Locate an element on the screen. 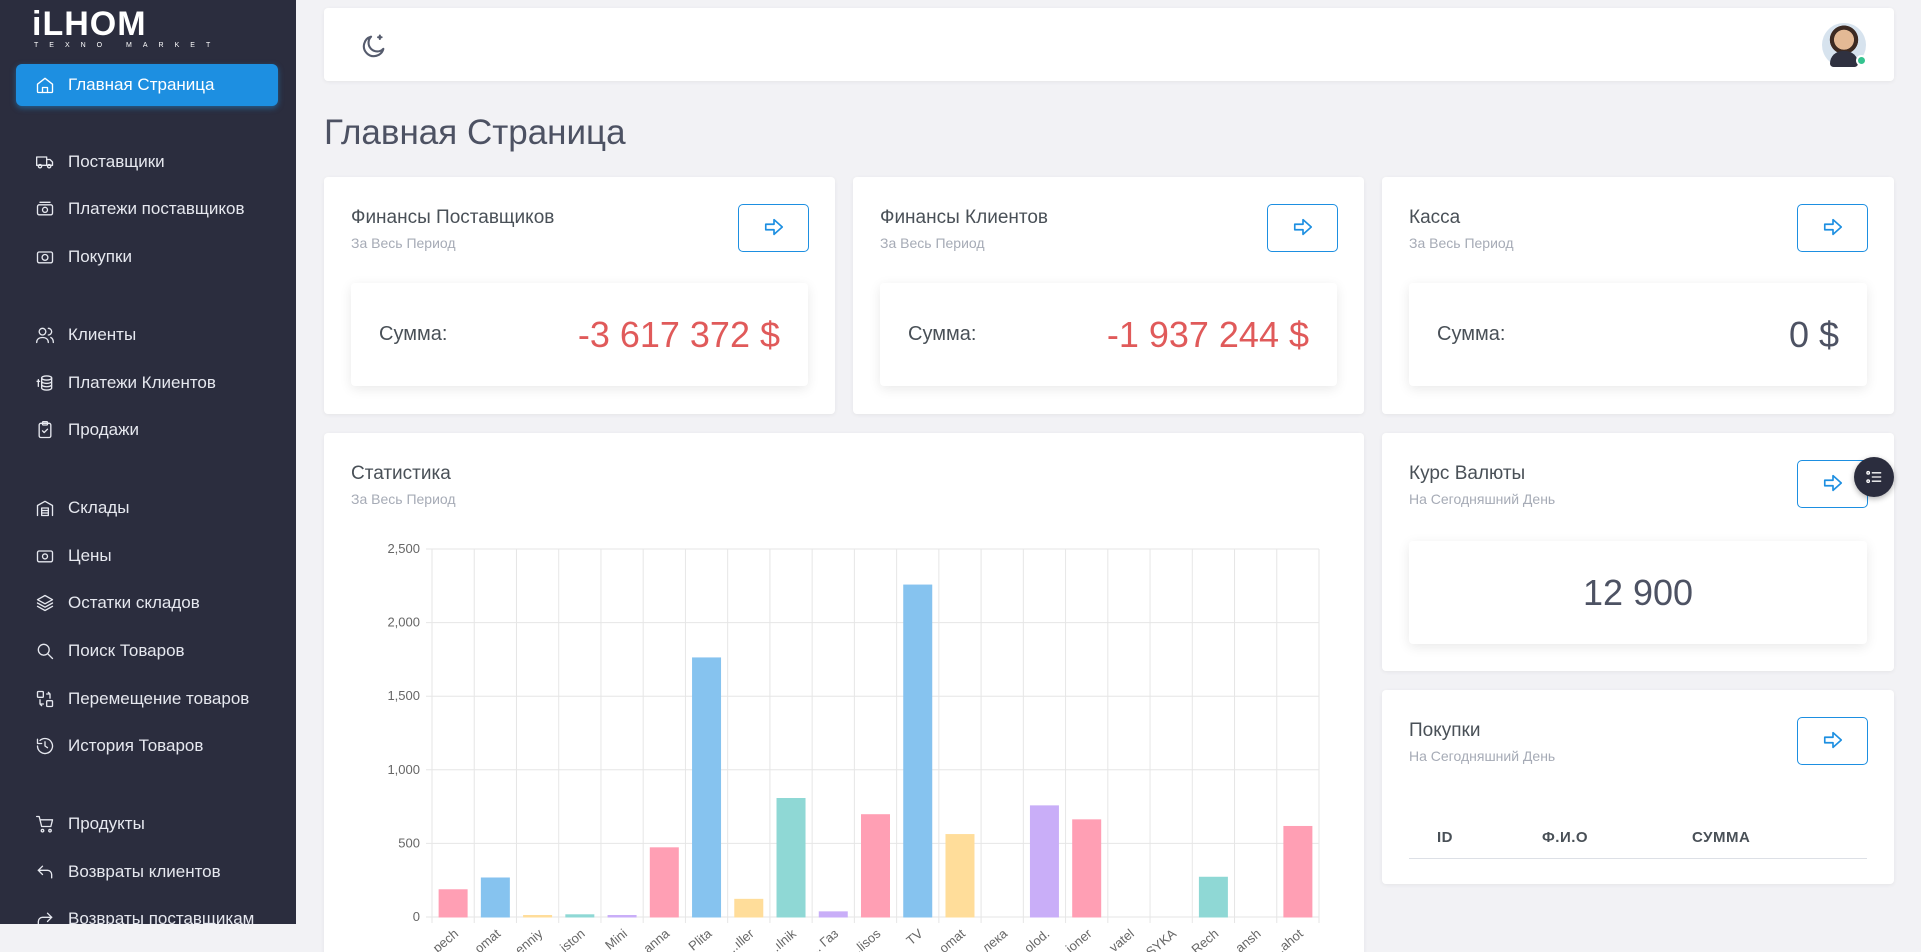 The image size is (1921, 952). logo-subtext: TEXNO MARKET is located at coordinates (128, 45).